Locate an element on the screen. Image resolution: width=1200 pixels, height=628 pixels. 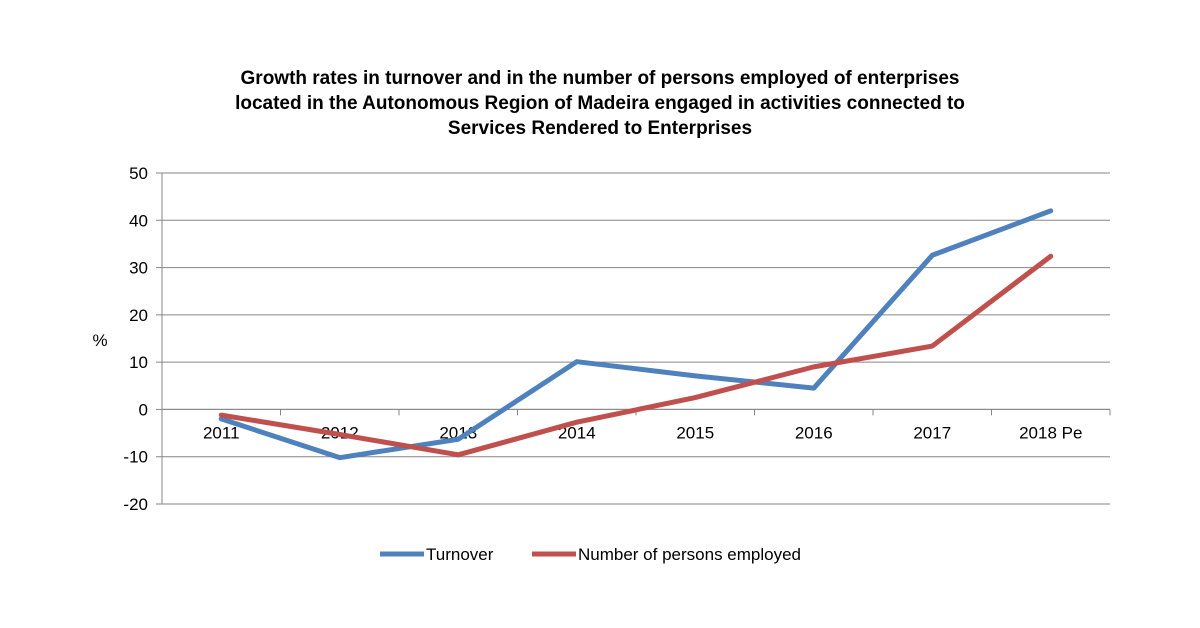
y-tick-label: 30 is located at coordinates (138, 268).